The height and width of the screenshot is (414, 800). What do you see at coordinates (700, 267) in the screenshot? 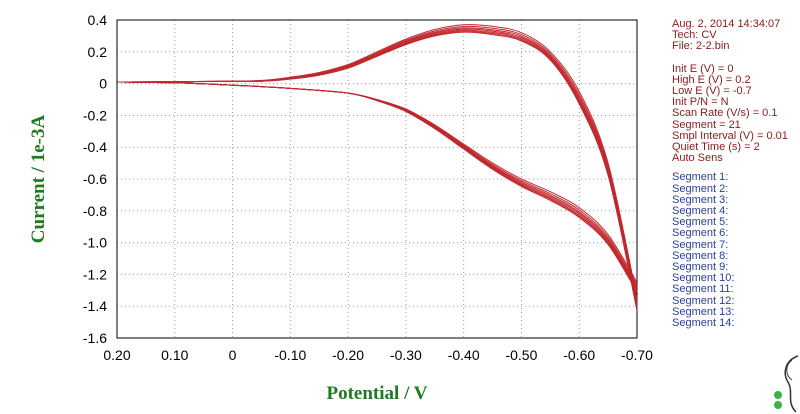
I see `segment-line: Segment 9:` at bounding box center [700, 267].